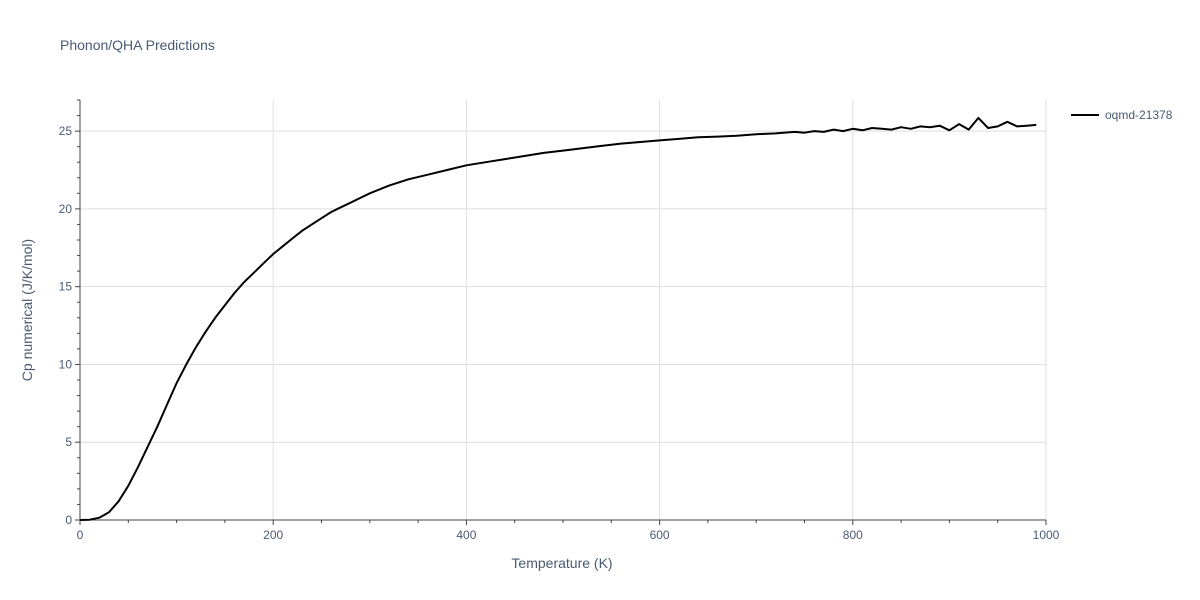 This screenshot has height=600, width=1200. I want to click on x-tick-label: 800, so click(853, 535).